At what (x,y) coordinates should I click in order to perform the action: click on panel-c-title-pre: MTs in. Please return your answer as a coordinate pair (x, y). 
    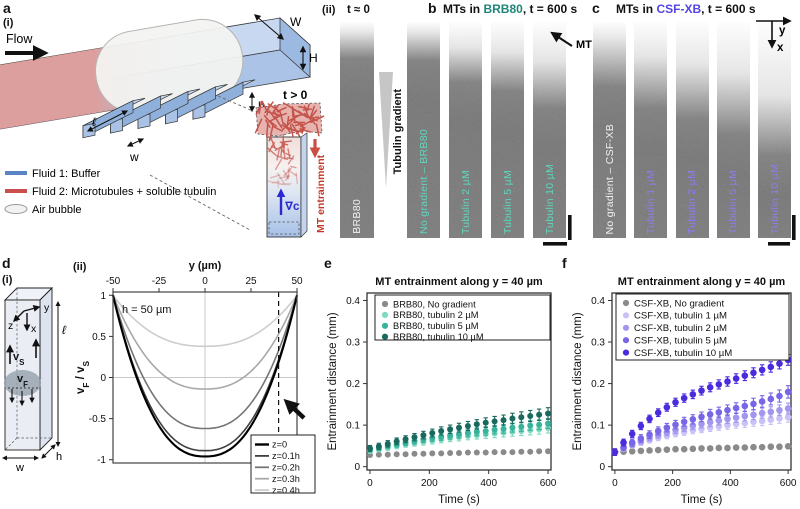
    Looking at the image, I should click on (636, 9).